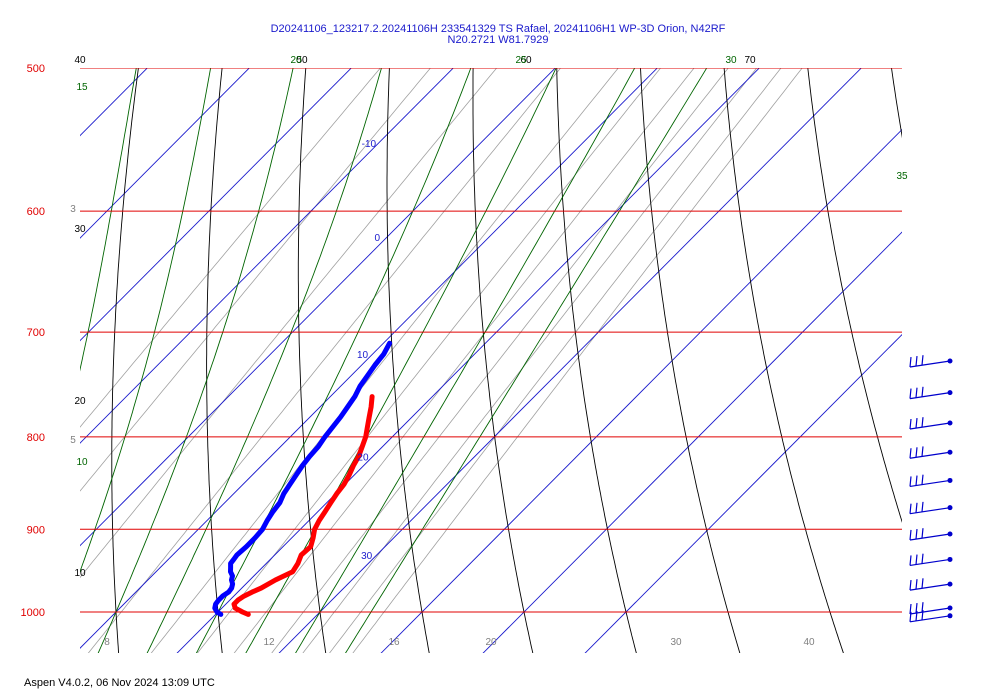 The width and height of the screenshot is (1000, 700). I want to click on temperature-trace, so click(303, 505).